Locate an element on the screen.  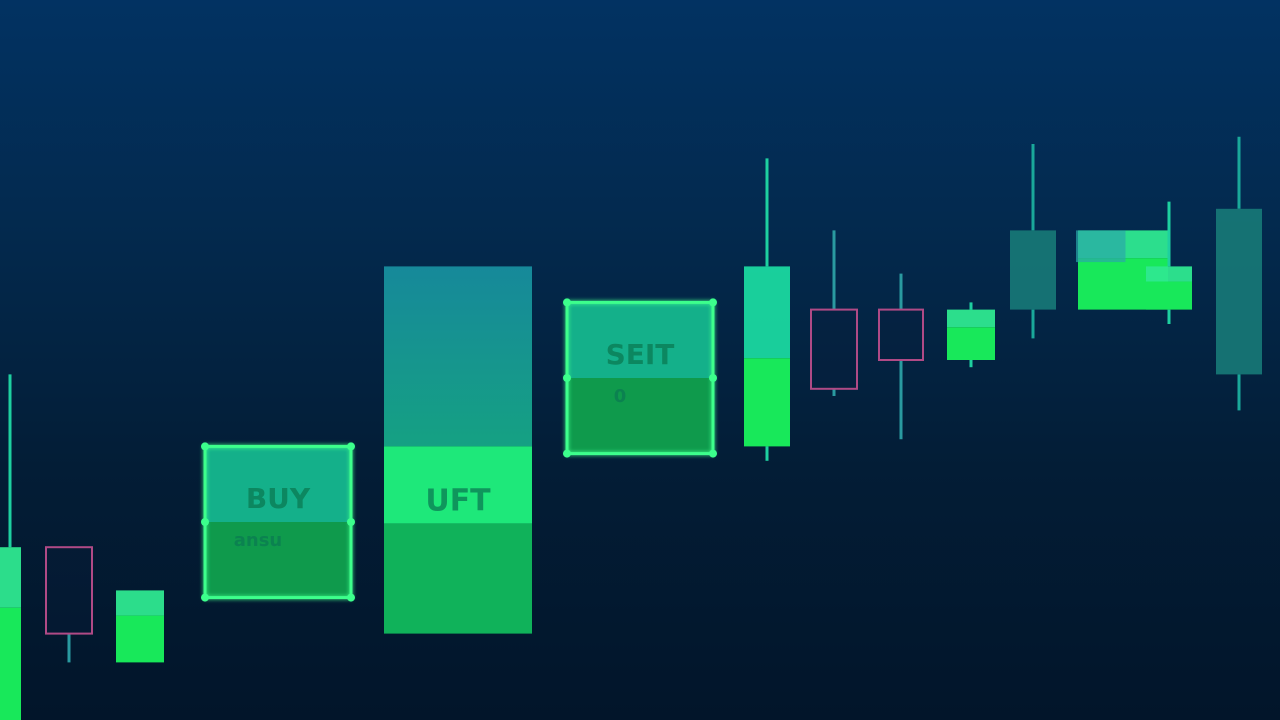
candle-sublabel: ansu is located at coordinates (258, 540).